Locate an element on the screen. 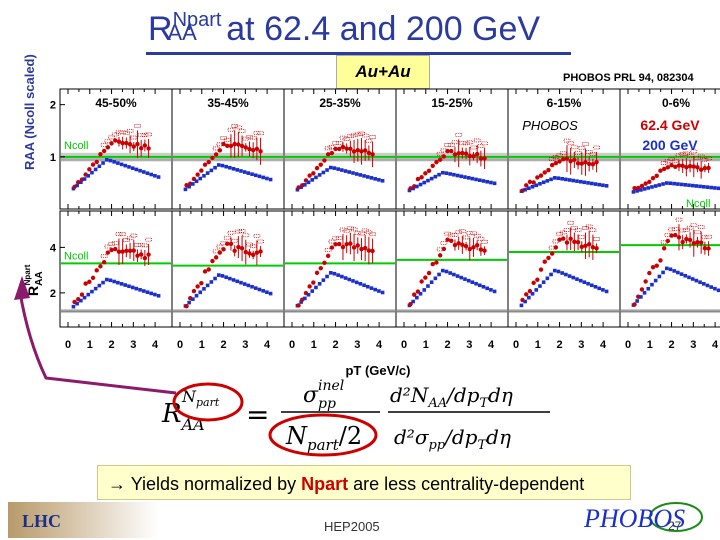 The image size is (720, 540). conclusion-box is located at coordinates (364, 482).